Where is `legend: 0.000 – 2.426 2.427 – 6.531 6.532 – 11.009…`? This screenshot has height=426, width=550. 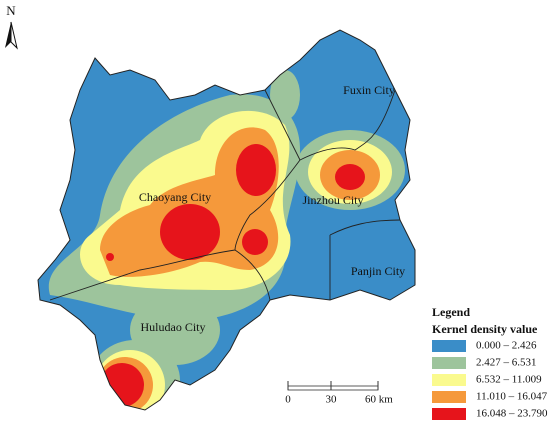 legend: 0.000 – 2.426 2.427 – 6.531 6.532 – 11.009… is located at coordinates (490, 380).